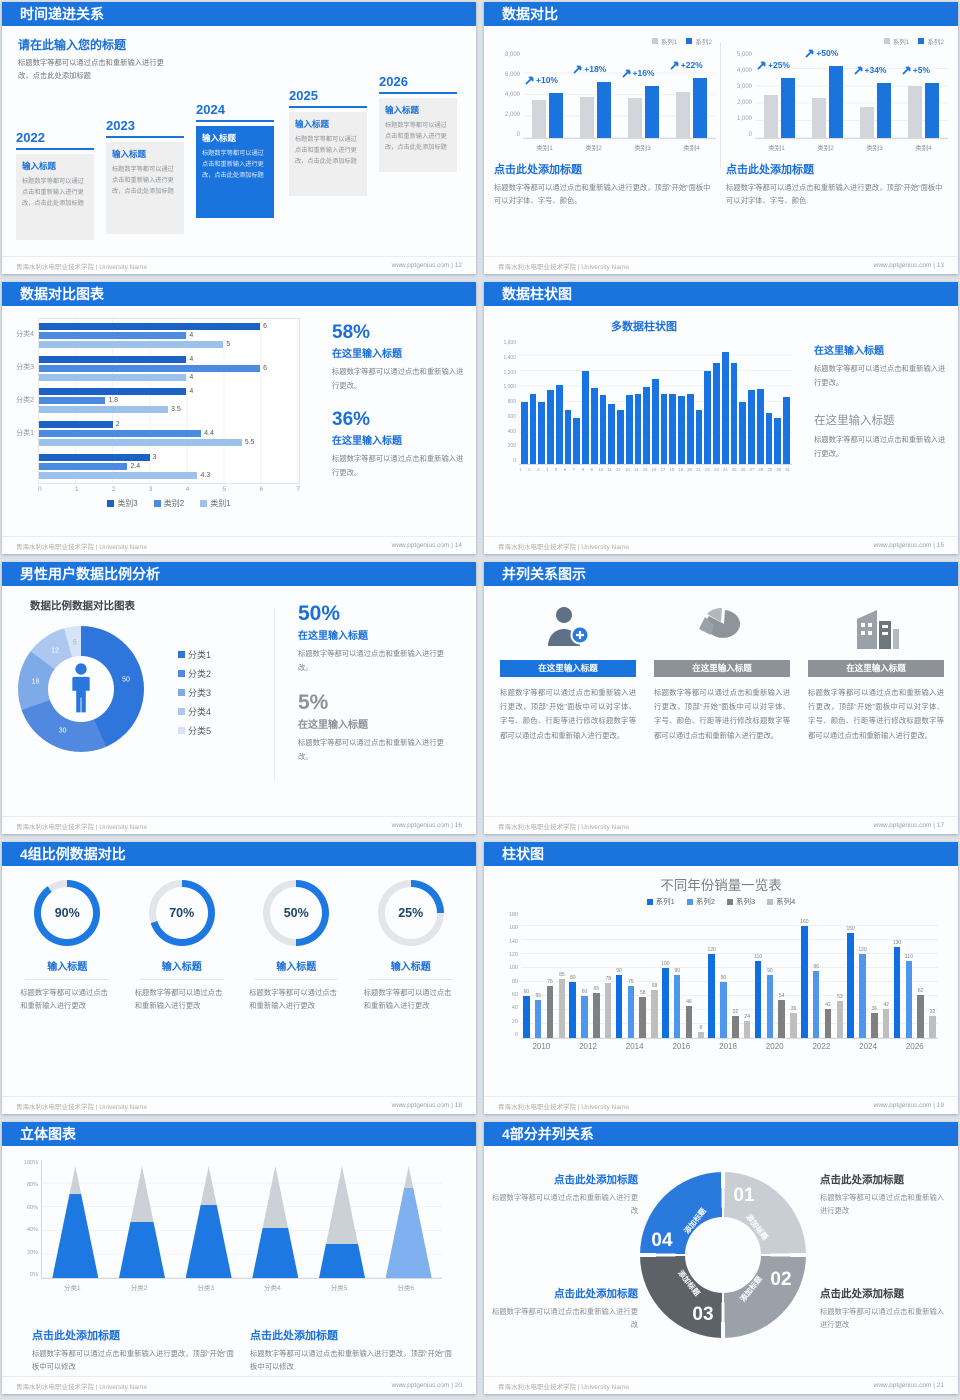 The image size is (960, 1400). Describe the element at coordinates (923, 148) in the screenshot. I see `x-tick: 类别4` at that location.